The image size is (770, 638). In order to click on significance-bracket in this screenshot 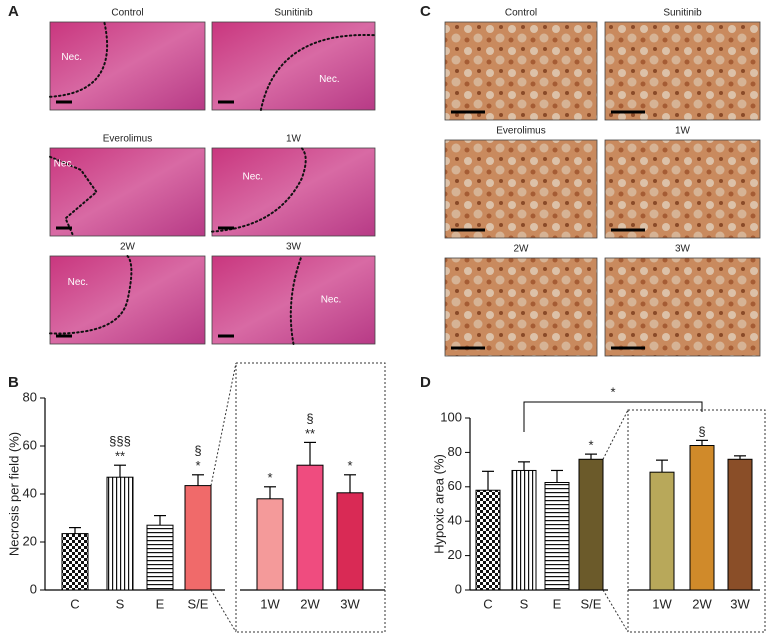, I will do `click(613, 416)`.